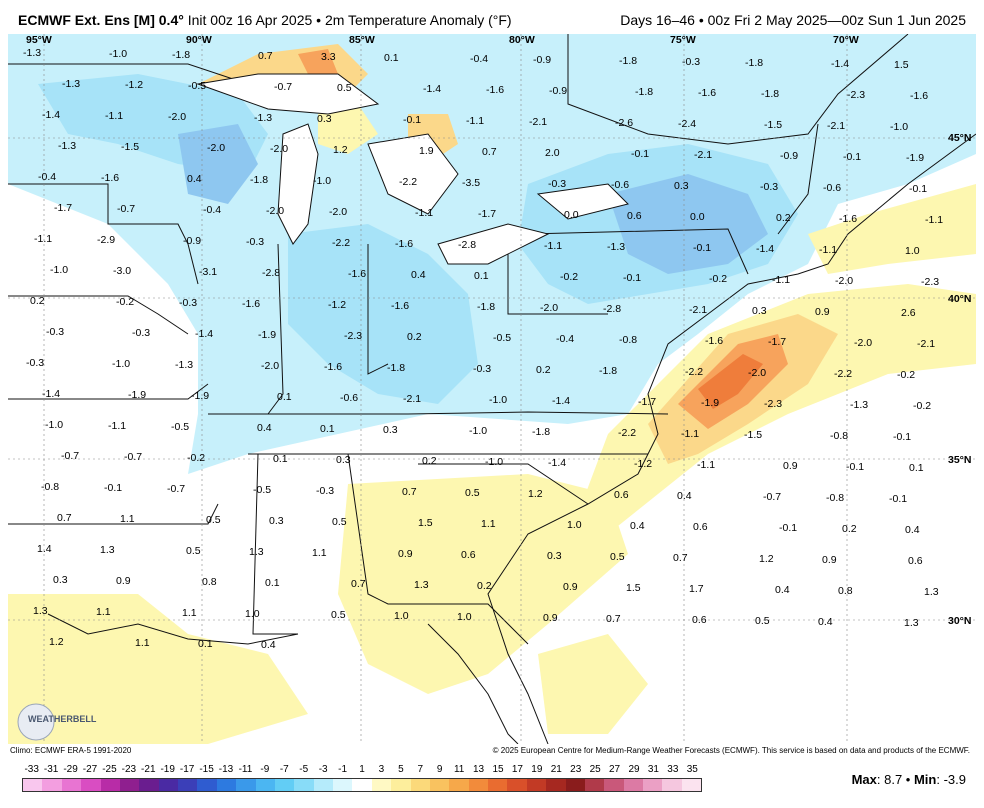 The width and height of the screenshot is (984, 808). I want to click on climo-note: Climo: ECMWF ERA-5 1991-2020, so click(71, 750).